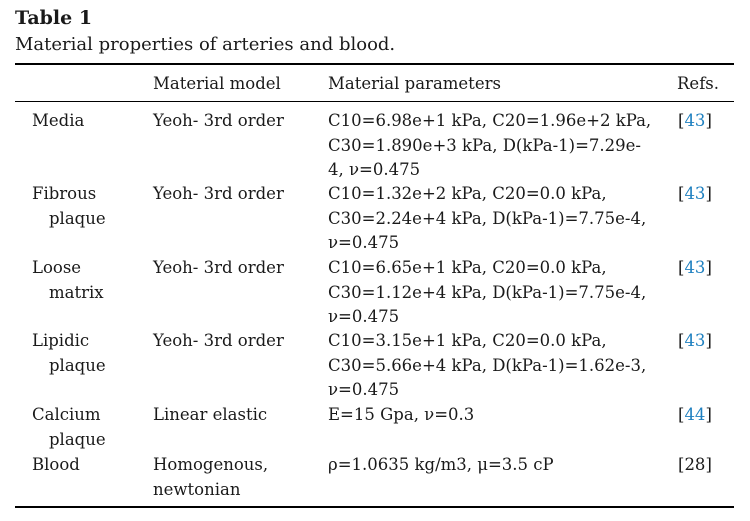  I want to click on row-ref-calcium-plaque: [44], so click(695, 414).